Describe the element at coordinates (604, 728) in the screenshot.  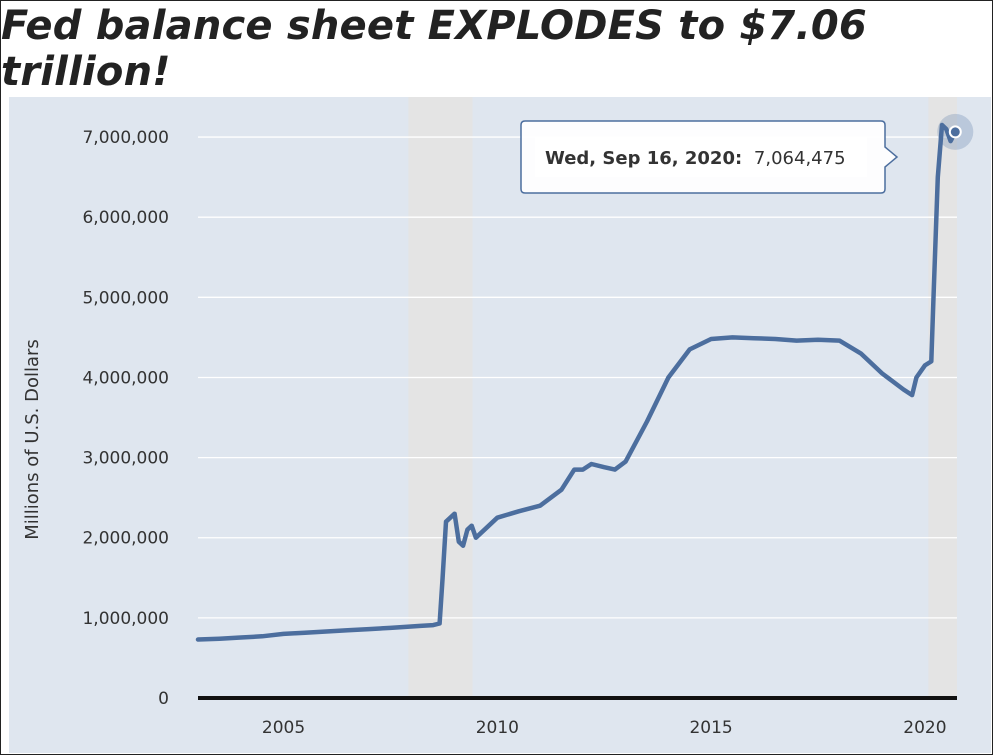
I see `x-axis-ticks: 2005 2010 2015 2020` at that location.